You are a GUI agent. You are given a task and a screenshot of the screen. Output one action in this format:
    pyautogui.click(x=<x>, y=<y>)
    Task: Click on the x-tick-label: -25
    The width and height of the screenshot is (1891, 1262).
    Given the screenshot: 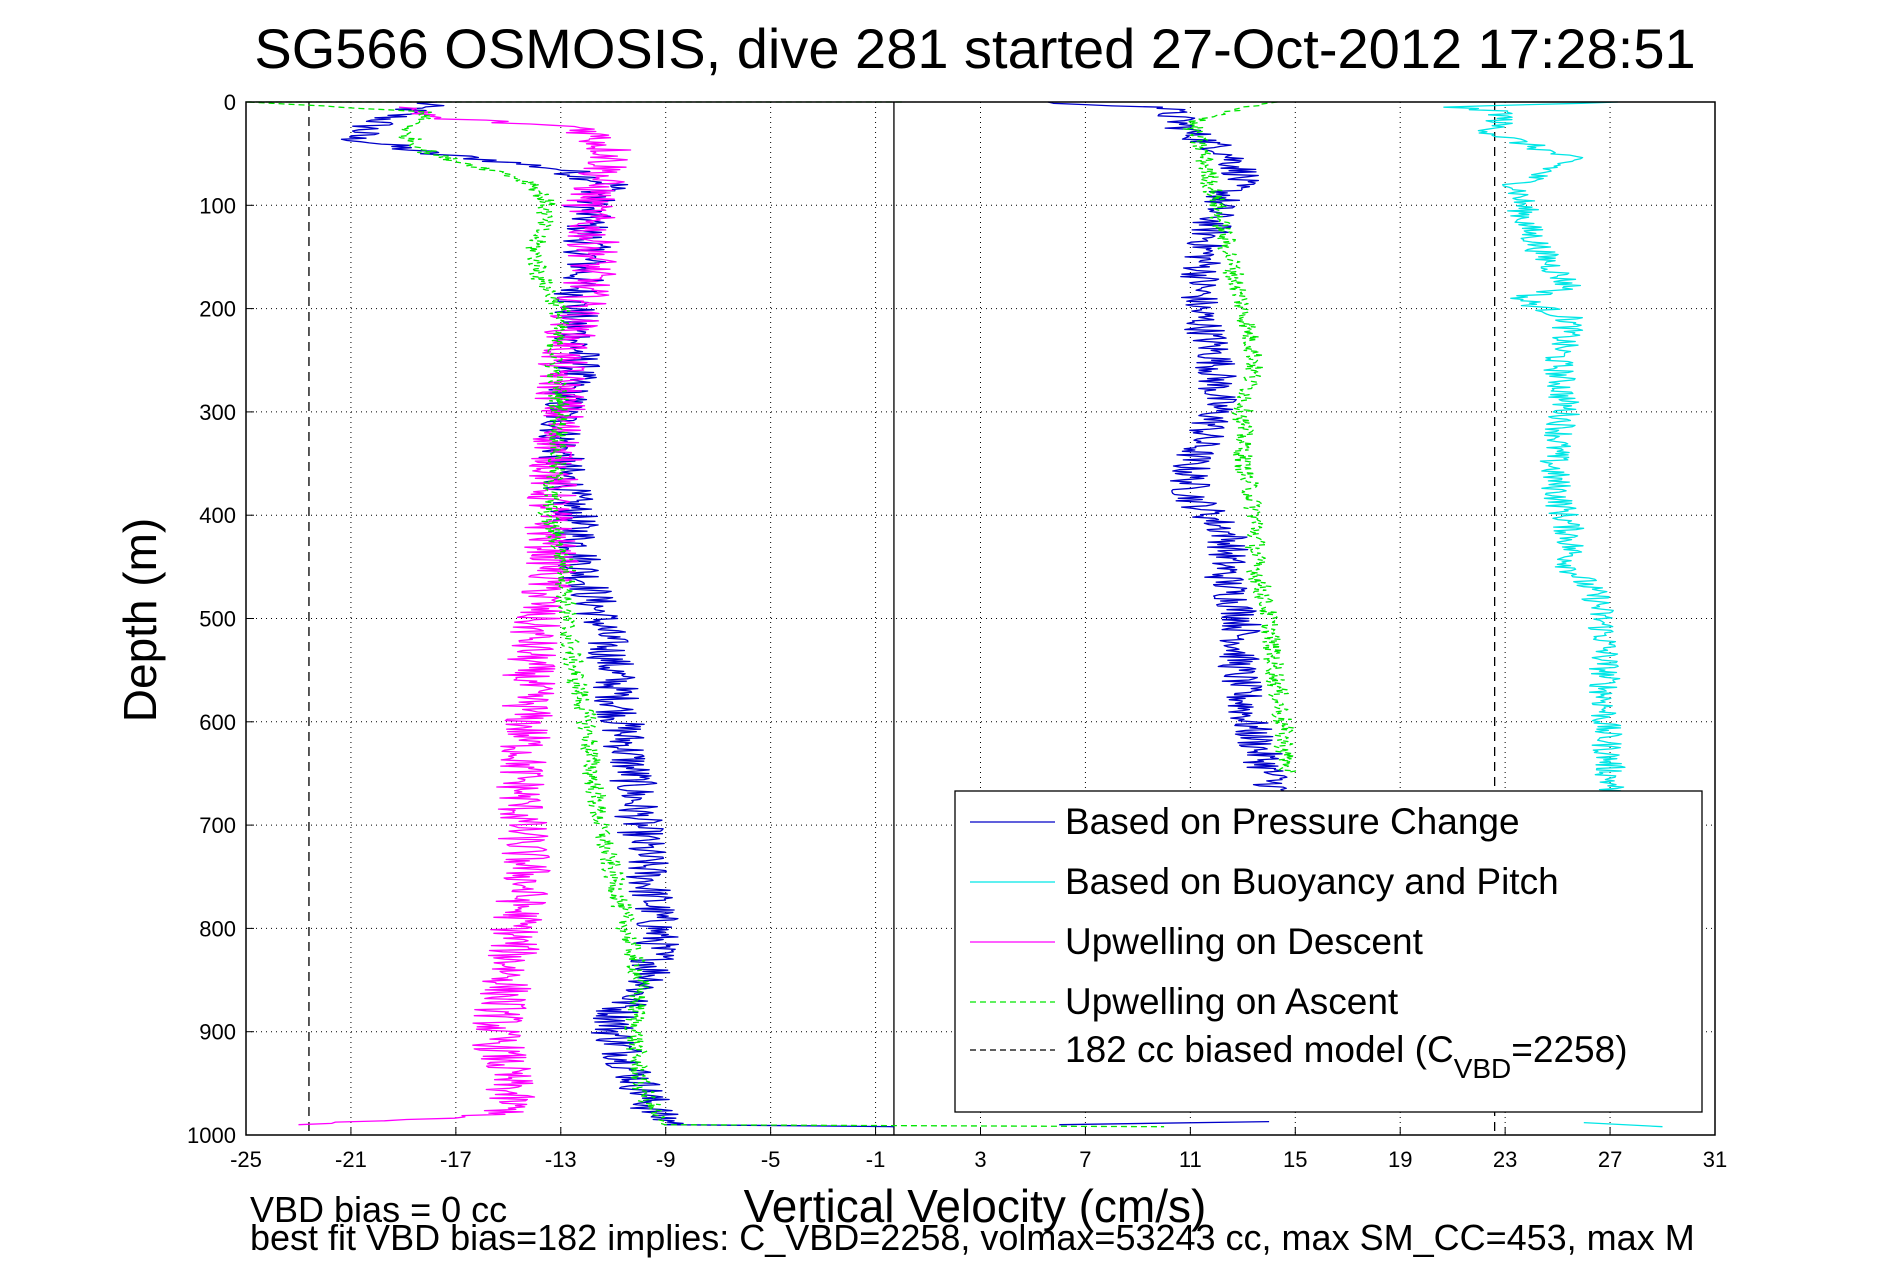 What is the action you would take?
    pyautogui.click(x=246, y=1159)
    